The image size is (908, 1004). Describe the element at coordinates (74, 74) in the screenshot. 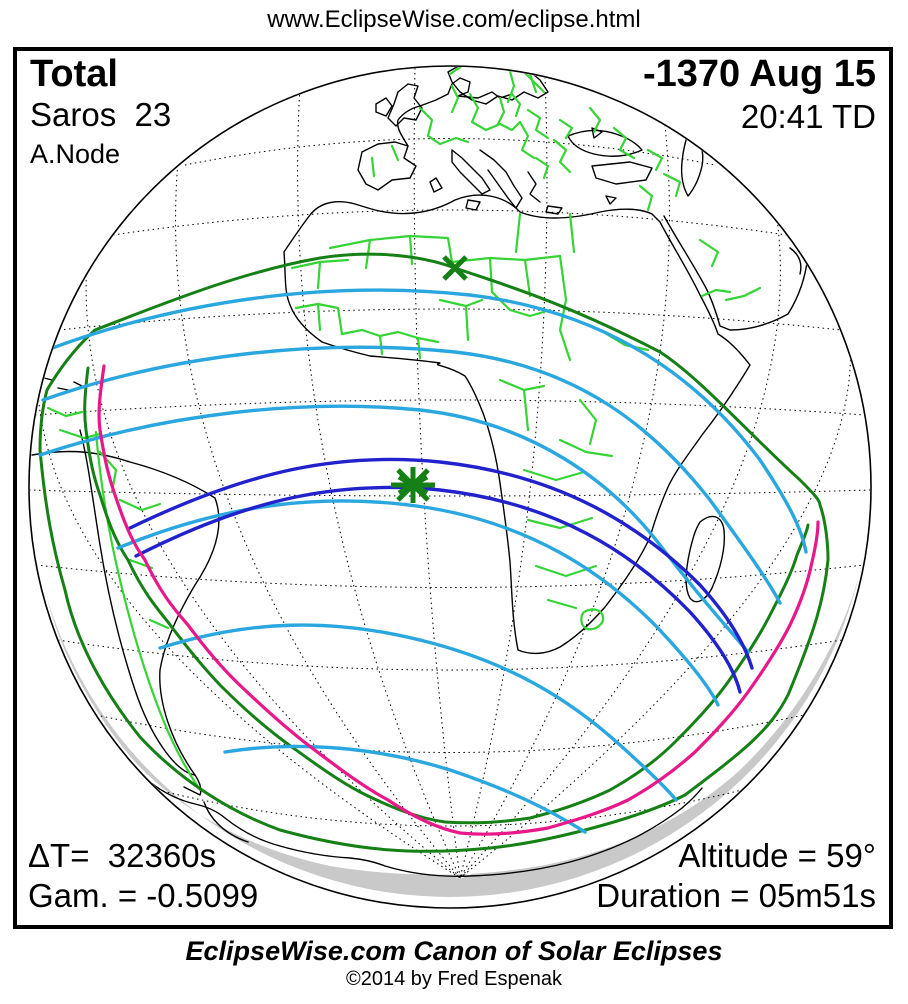

I see `eclipse-type-label: Total` at that location.